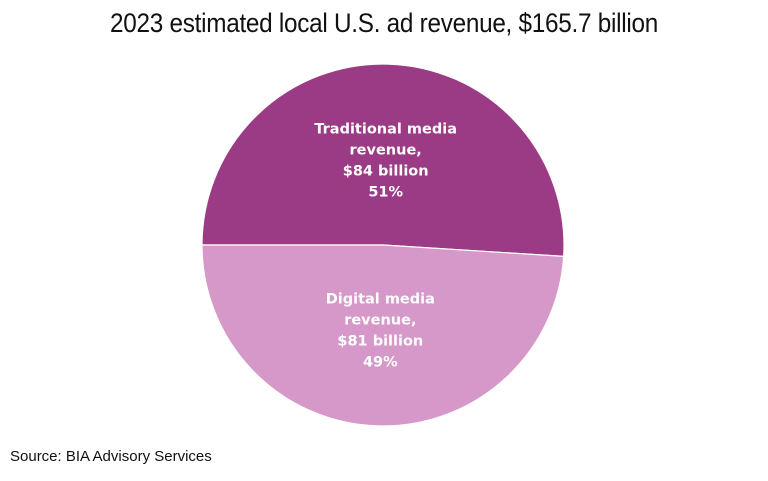  What do you see at coordinates (380, 342) in the screenshot?
I see `slice-label-line: $81 billion` at bounding box center [380, 342].